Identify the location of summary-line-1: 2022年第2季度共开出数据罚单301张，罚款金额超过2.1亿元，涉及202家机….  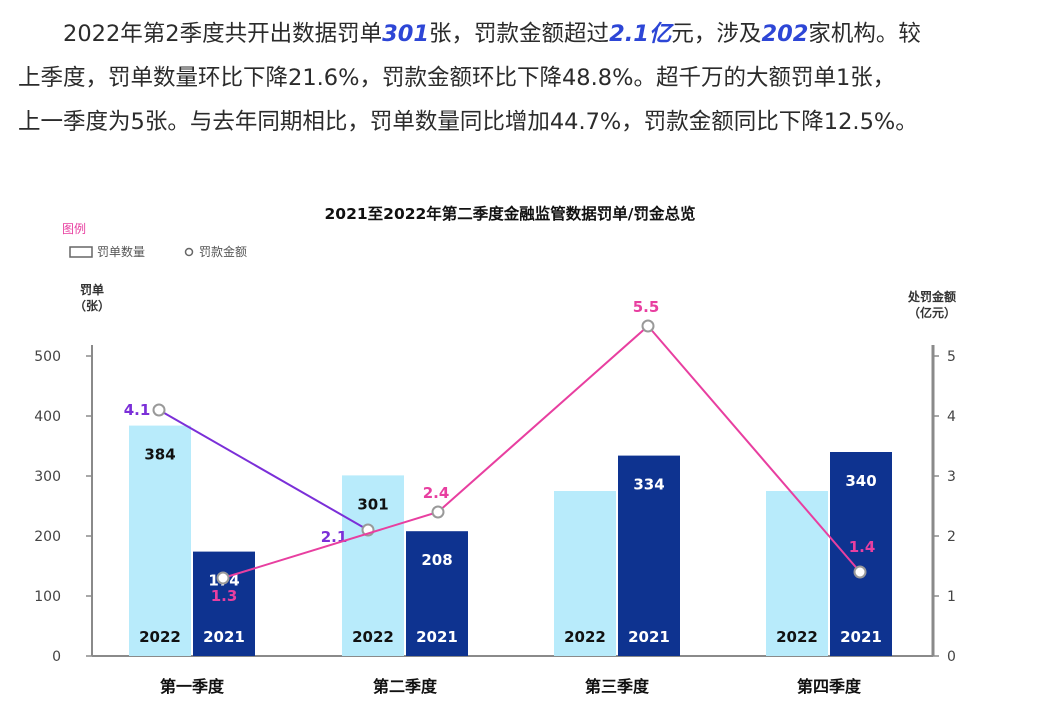
(533, 34).